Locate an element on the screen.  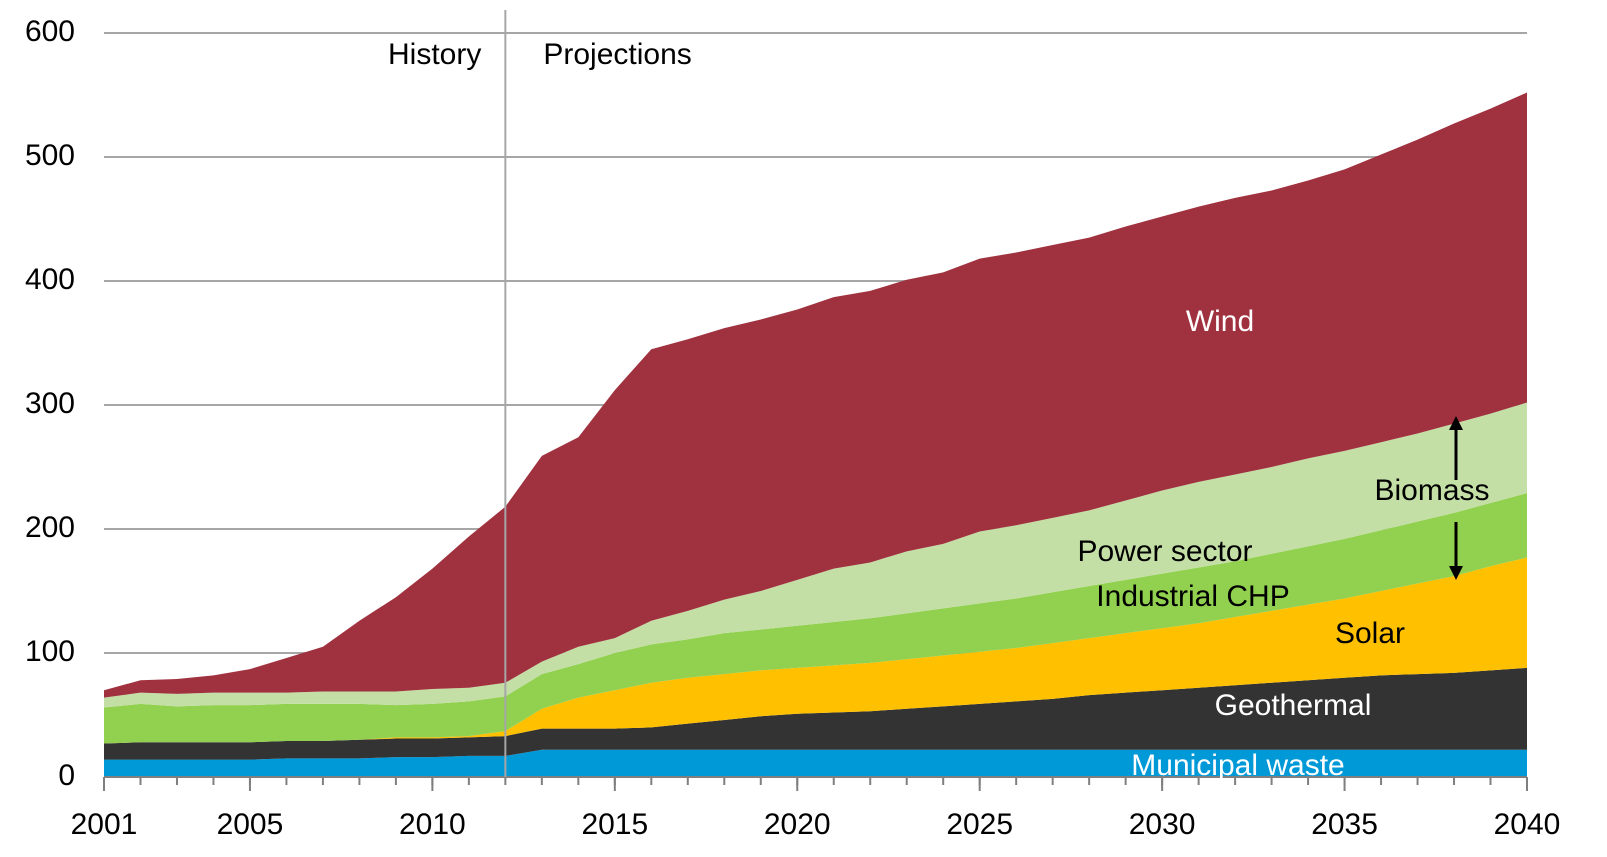
y-tick-label: 0 is located at coordinates (66, 775).